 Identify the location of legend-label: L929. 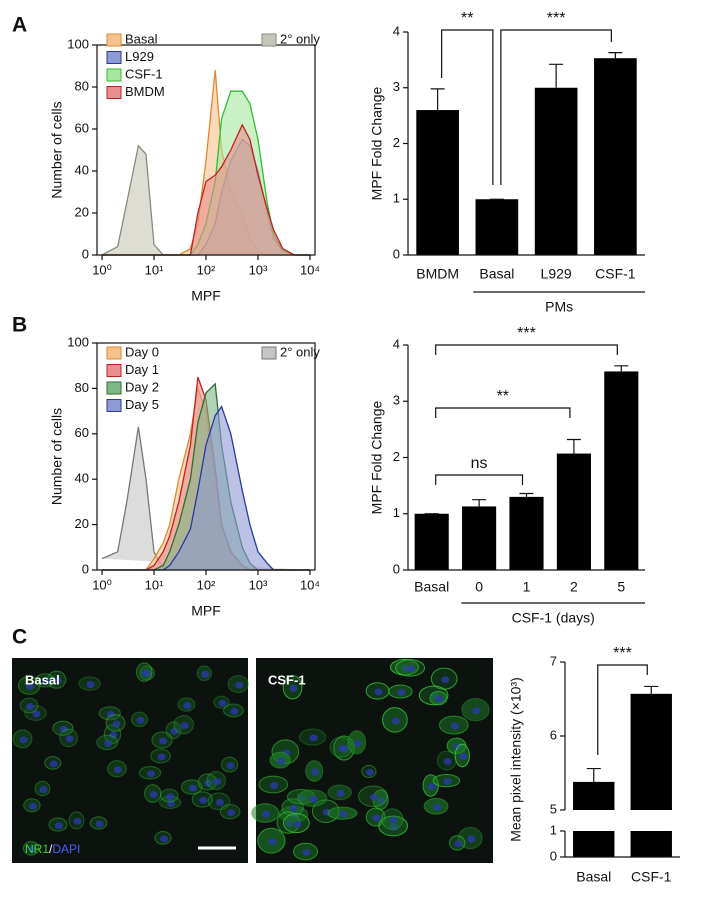
(139, 56).